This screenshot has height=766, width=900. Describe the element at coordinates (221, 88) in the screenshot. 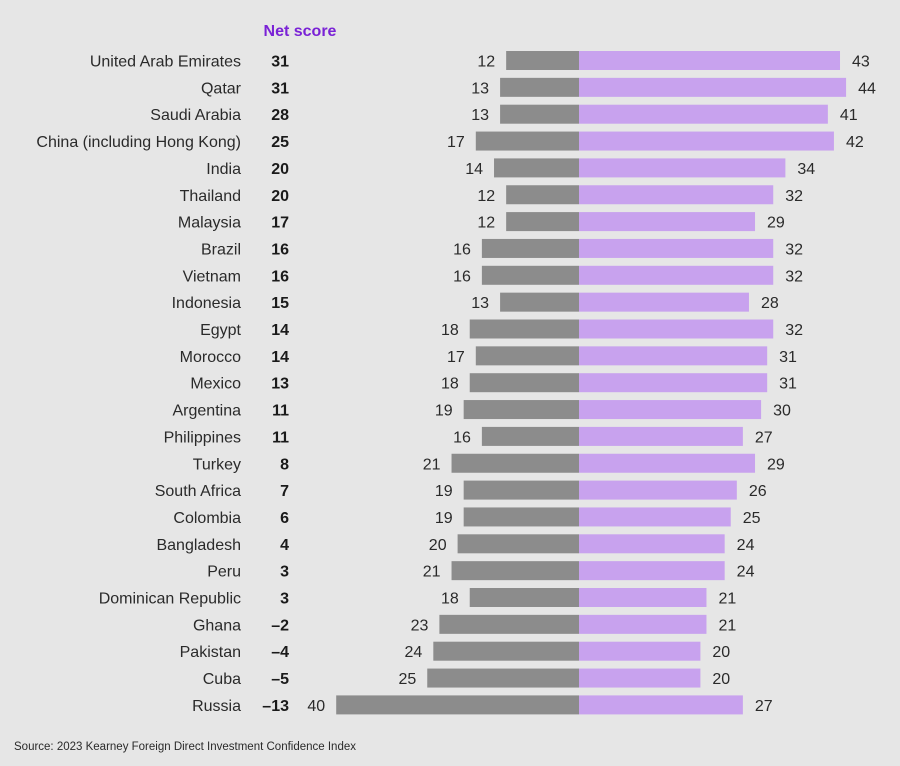

I see `country-label: Qatar` at that location.